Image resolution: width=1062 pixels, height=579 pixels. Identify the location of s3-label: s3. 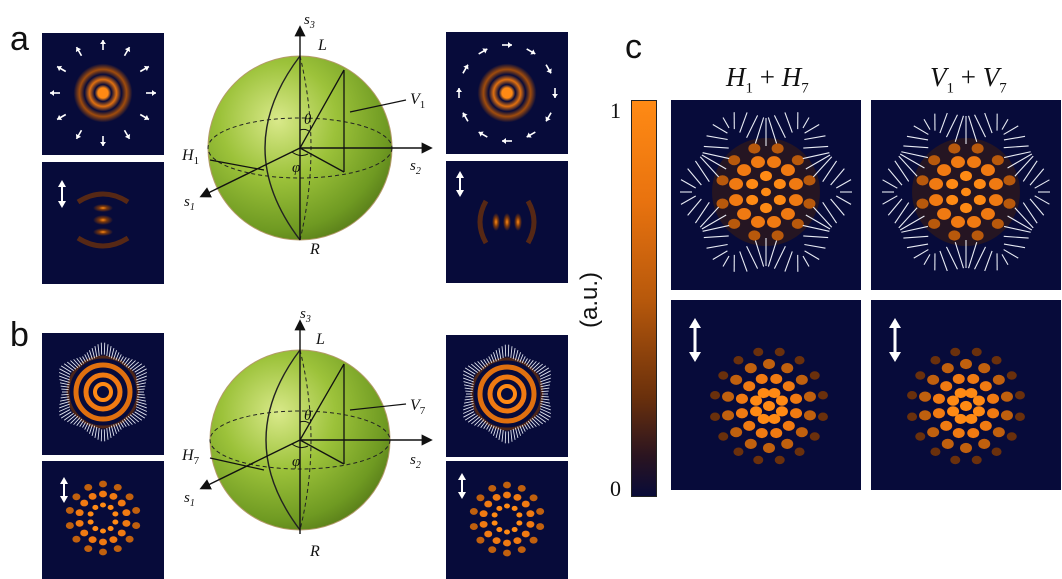
(305, 315).